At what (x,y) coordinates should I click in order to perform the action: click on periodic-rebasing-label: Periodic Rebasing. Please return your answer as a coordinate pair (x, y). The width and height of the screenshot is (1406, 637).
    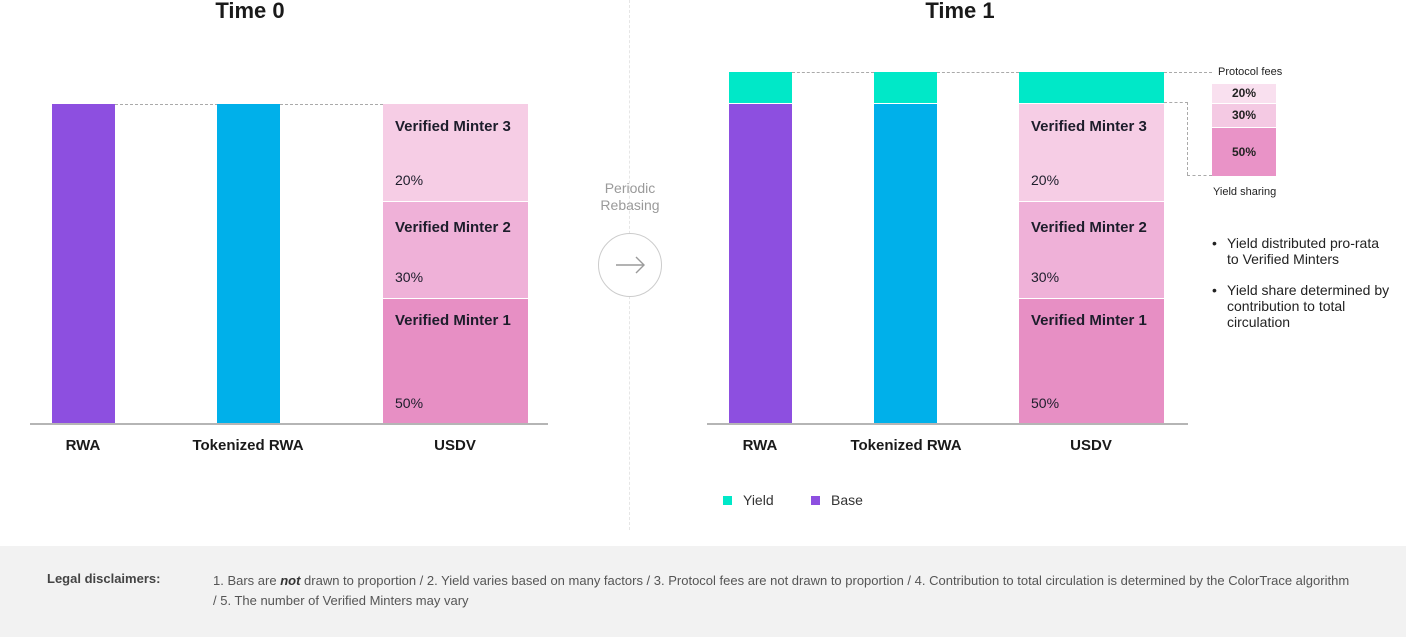
    Looking at the image, I should click on (630, 197).